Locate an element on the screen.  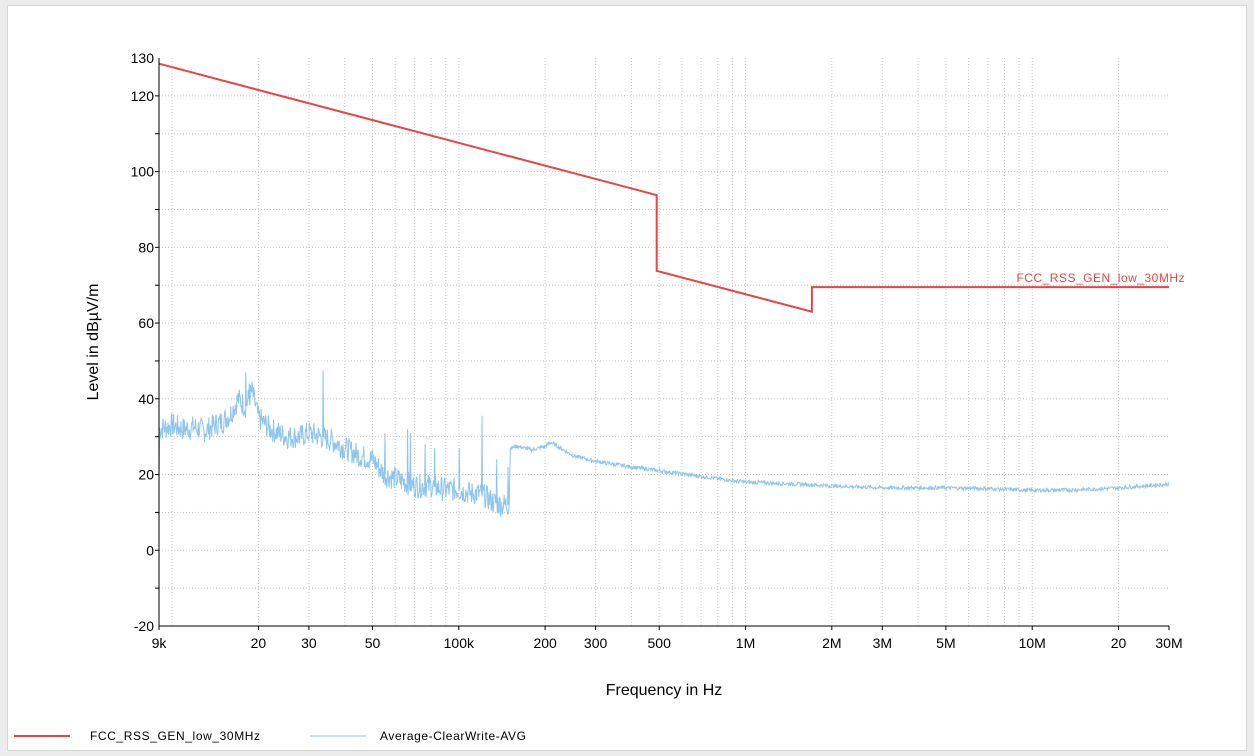
x-tick-label: 3M is located at coordinates (882, 643).